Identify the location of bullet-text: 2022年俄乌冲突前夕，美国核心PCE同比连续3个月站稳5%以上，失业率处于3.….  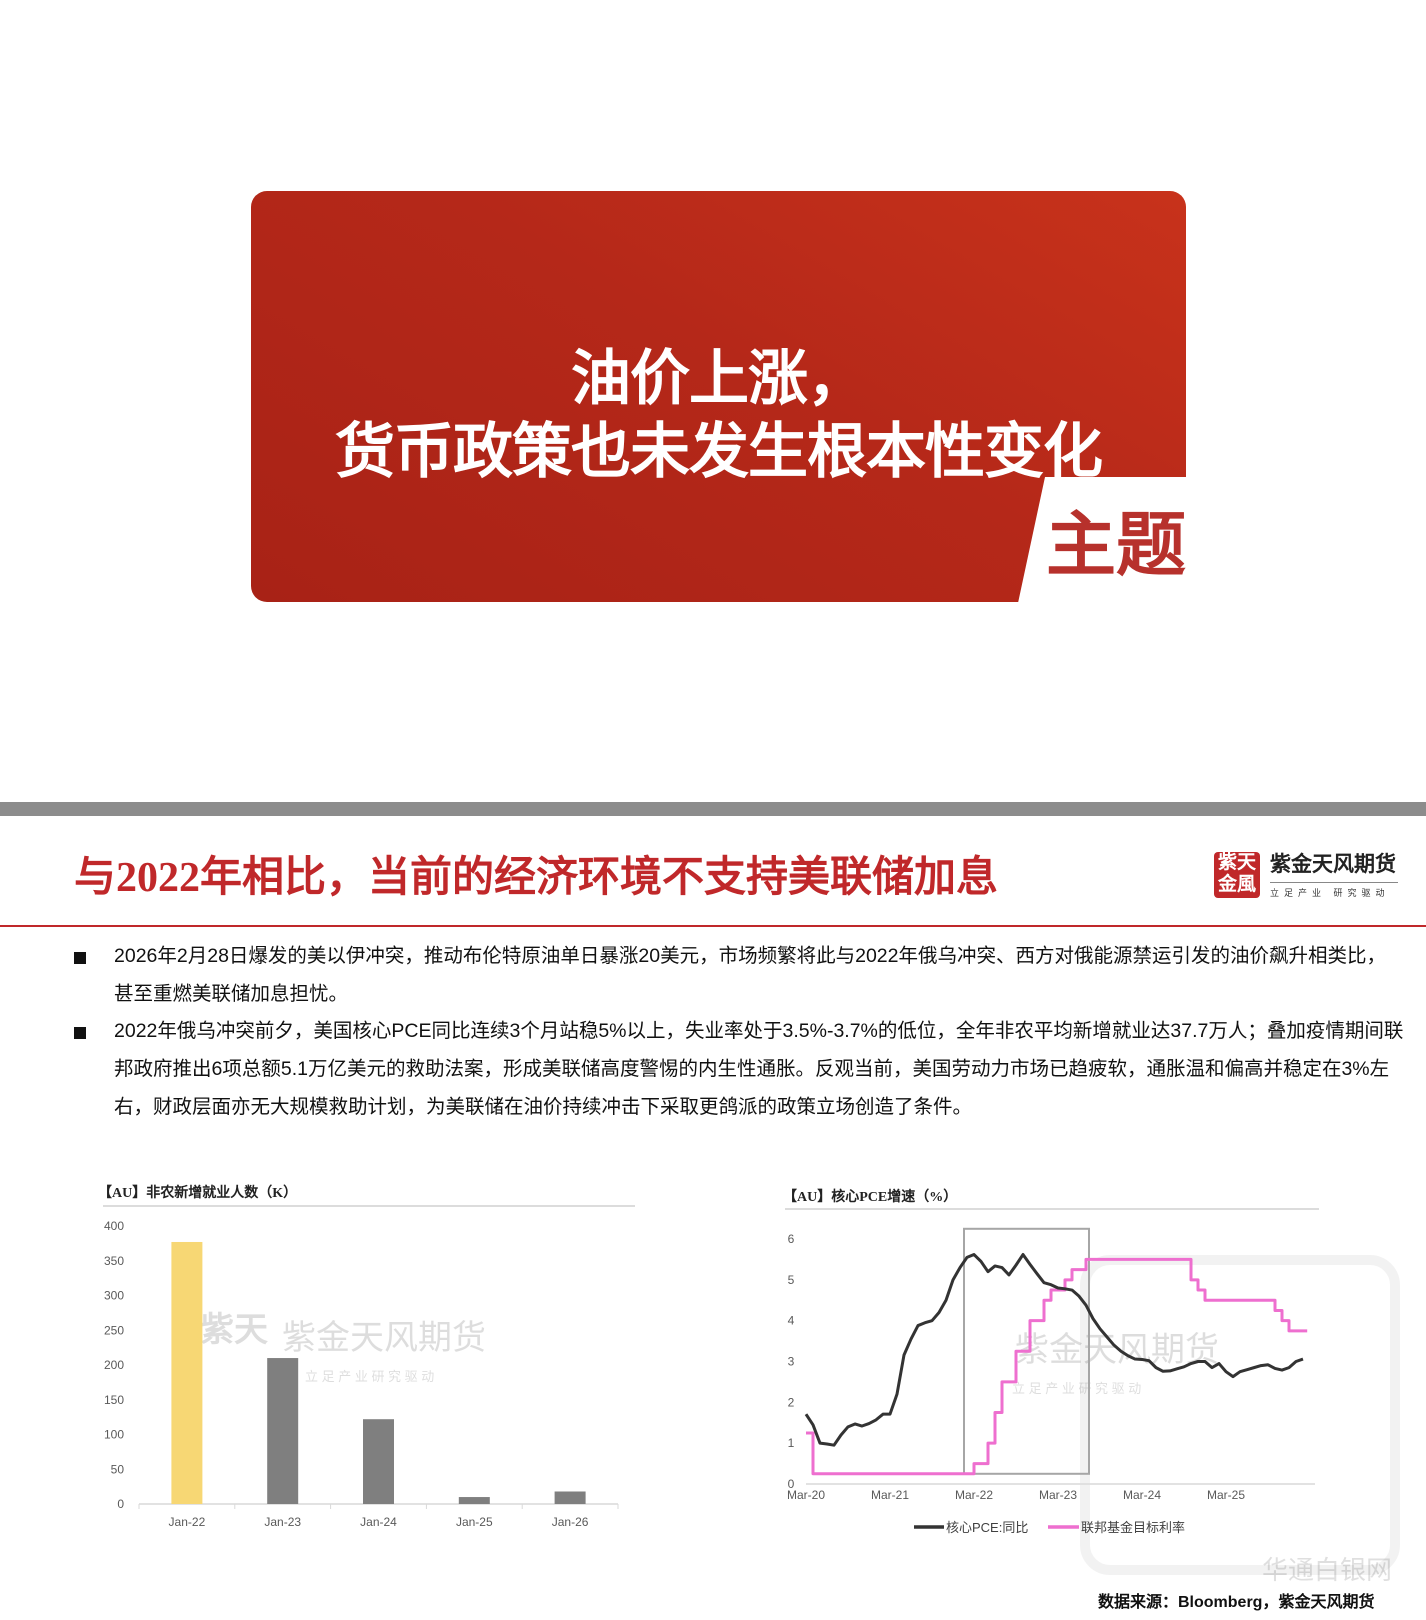
(759, 1069).